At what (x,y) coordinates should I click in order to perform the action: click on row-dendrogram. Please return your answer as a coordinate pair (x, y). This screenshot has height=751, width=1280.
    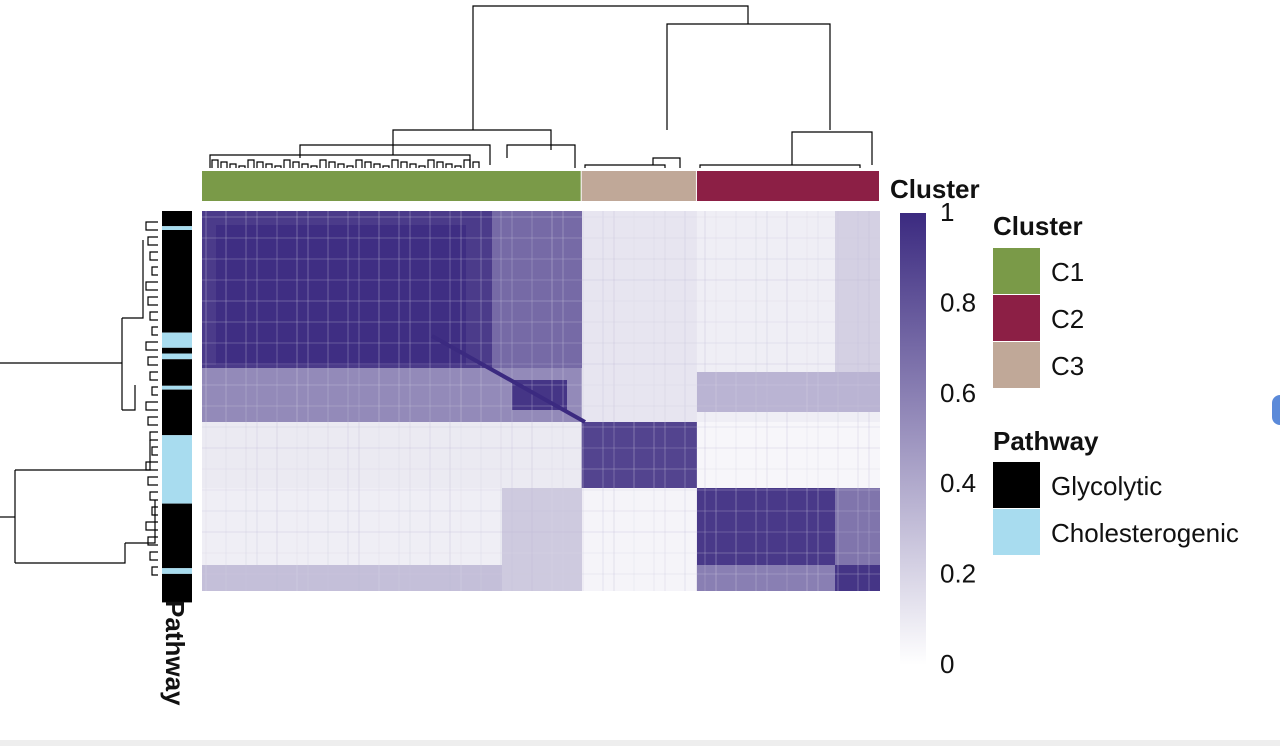
    Looking at the image, I should click on (79, 398).